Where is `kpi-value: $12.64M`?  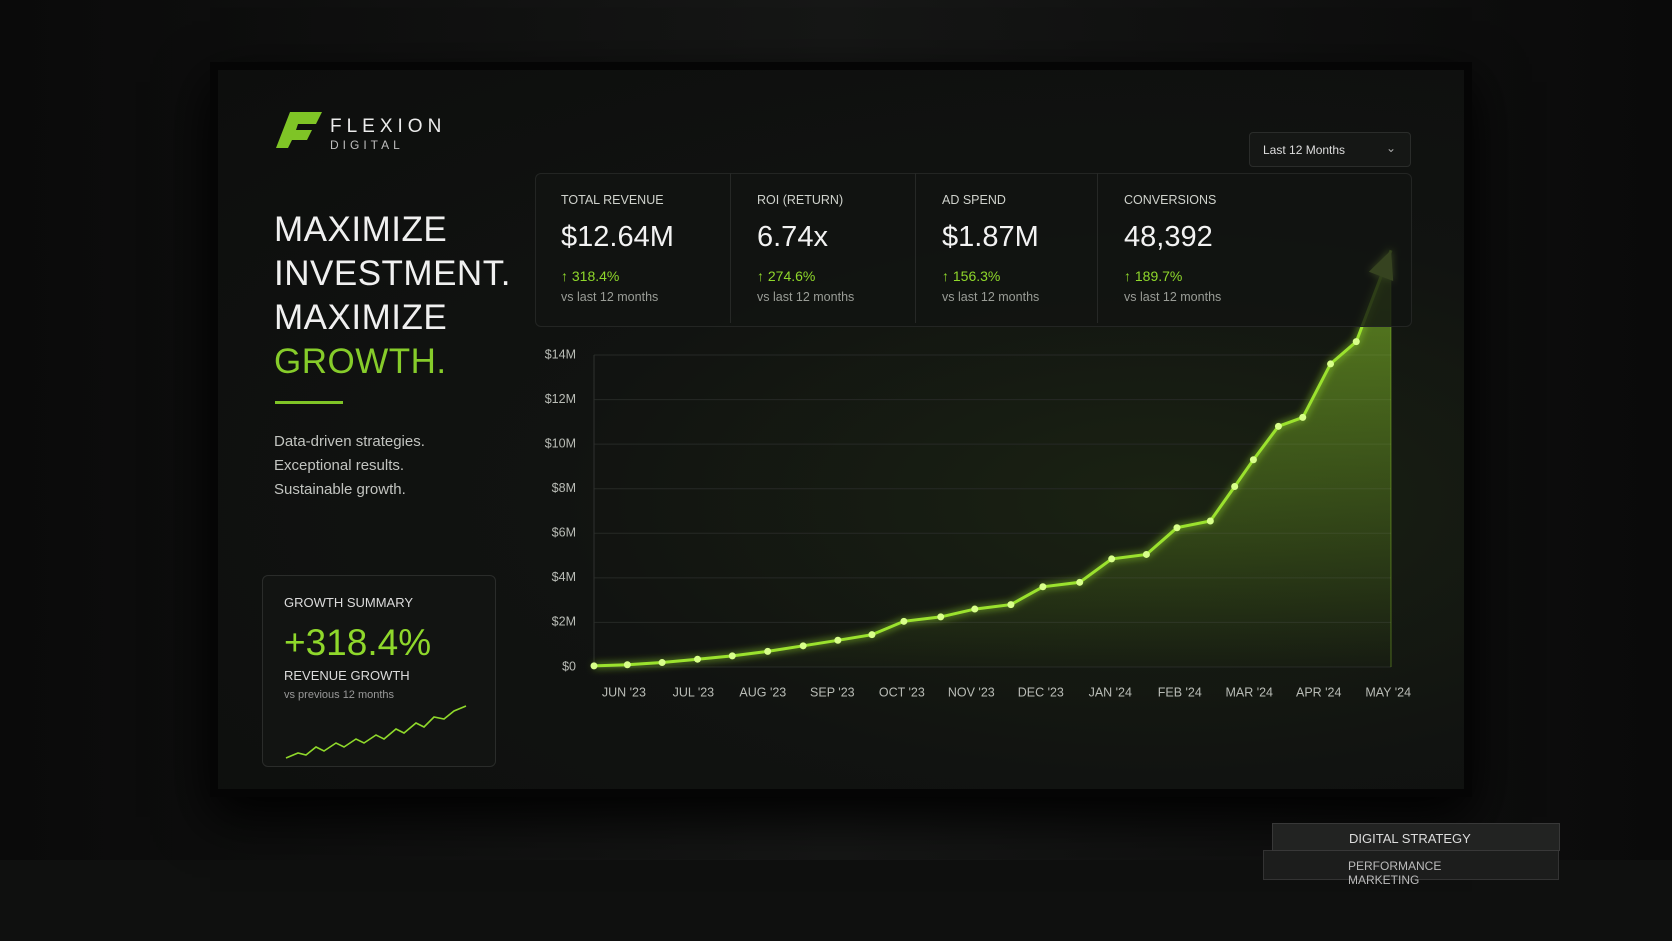
kpi-value: $12.64M is located at coordinates (617, 237).